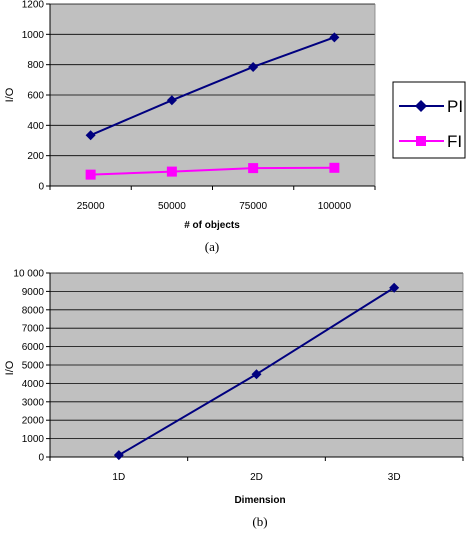 The image size is (474, 533). I want to click on chart-a-y-axis-title: I/O, so click(10, 94).